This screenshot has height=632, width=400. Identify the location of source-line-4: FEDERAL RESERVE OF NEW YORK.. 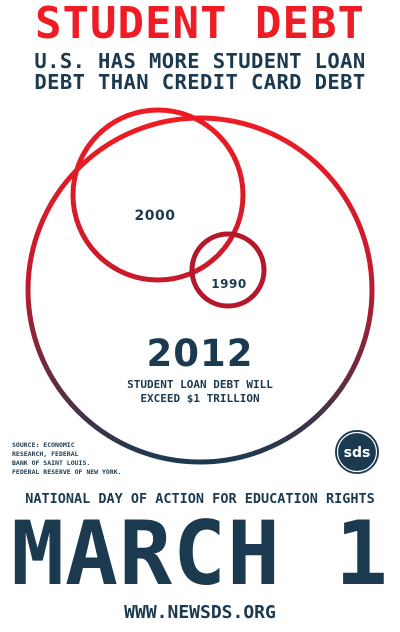
(67, 472).